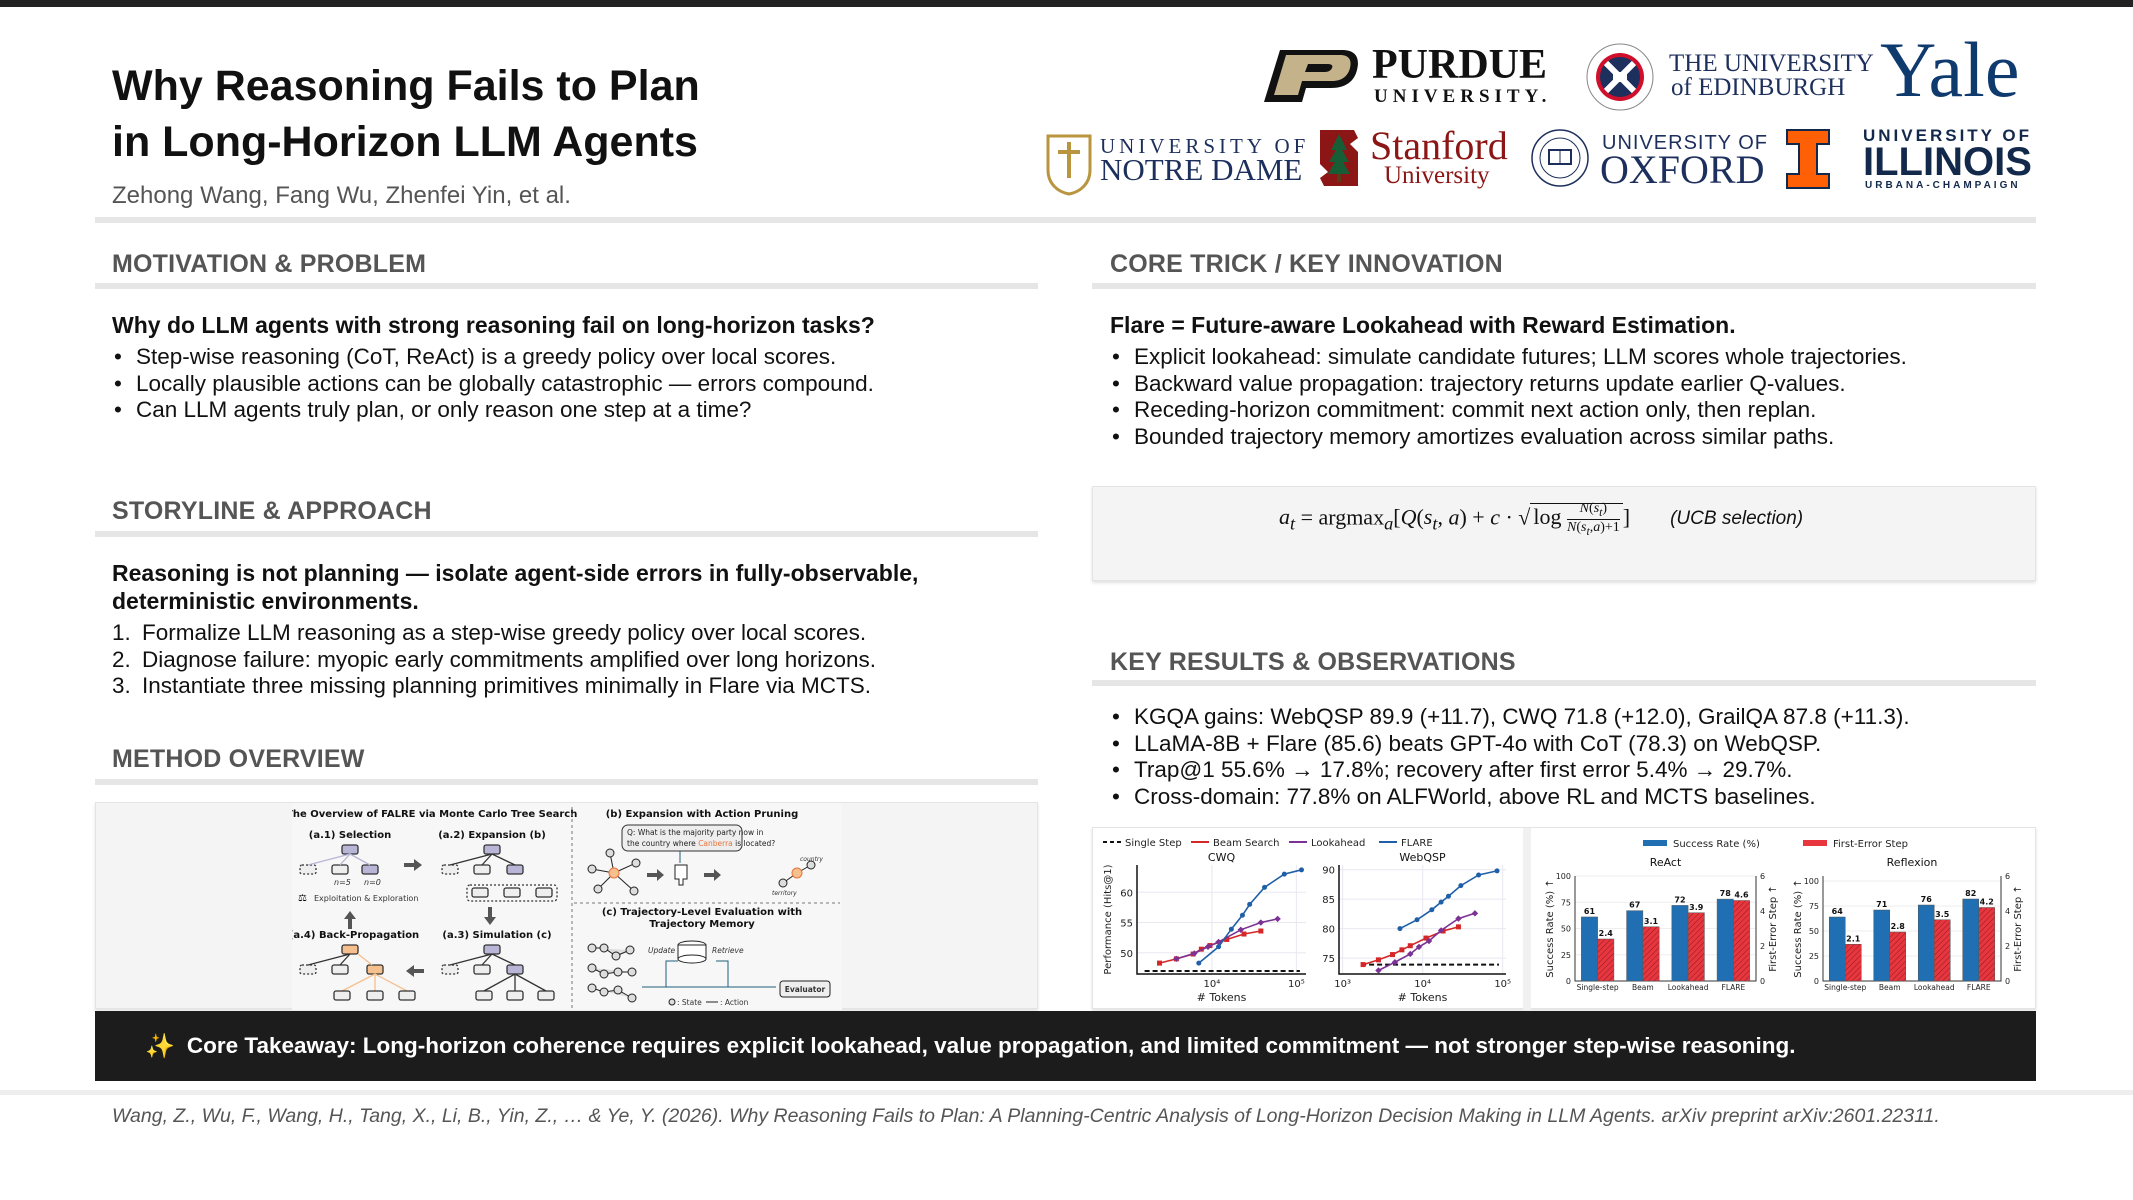 The image size is (2133, 1200). What do you see at coordinates (1882, 904) in the screenshot?
I see `data-label: 71` at bounding box center [1882, 904].